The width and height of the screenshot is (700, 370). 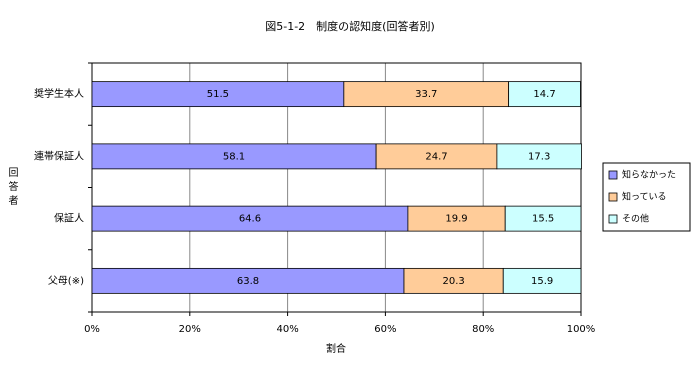 I want to click on data-label: 20.3, so click(x=453, y=281).